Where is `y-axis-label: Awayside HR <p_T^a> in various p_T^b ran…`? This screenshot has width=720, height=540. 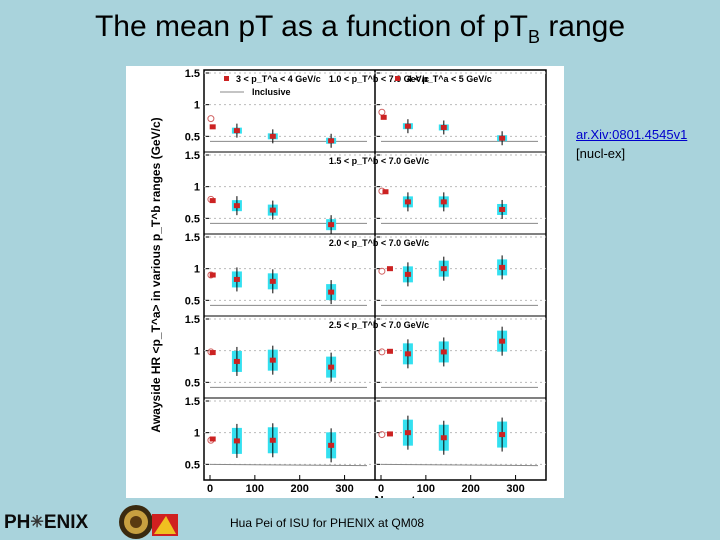
y-axis-label: Awayside HR <p_T^a> in various p_T^b ran… is located at coordinates (156, 274).